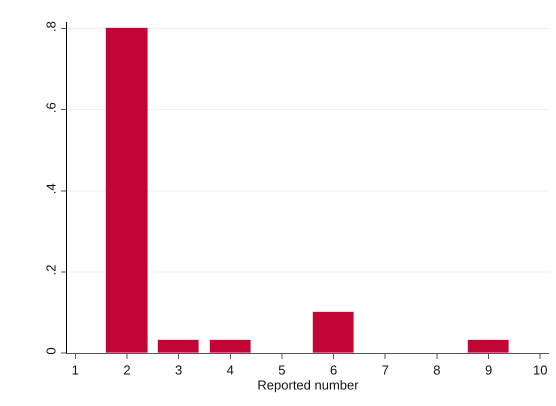  What do you see at coordinates (308, 385) in the screenshot?
I see `x-axis-title: Reported number` at bounding box center [308, 385].